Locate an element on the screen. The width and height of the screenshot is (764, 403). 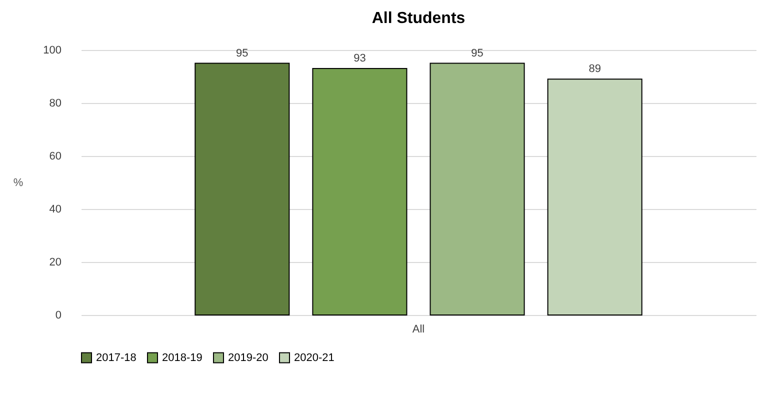
y-tick-label: 60 is located at coordinates (55, 156).